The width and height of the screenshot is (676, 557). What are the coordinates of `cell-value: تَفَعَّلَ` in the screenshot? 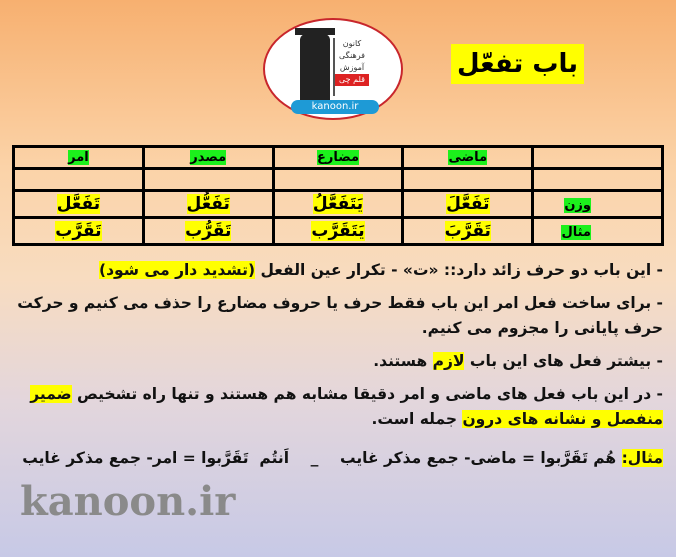 It's located at (468, 204).